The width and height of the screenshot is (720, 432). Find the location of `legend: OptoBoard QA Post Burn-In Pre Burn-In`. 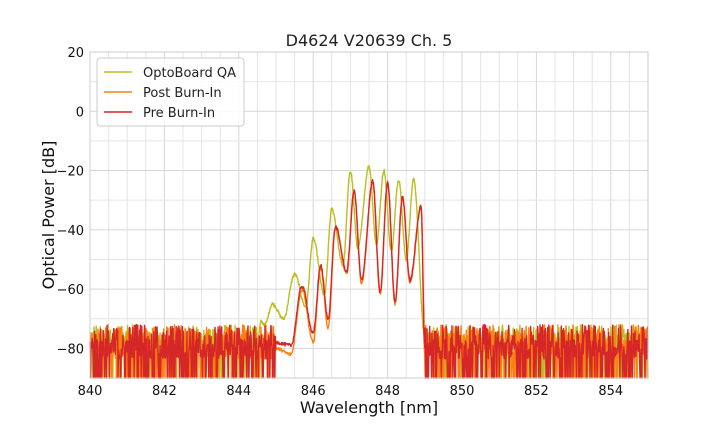

legend: OptoBoard QA Post Burn-In Pre Burn-In is located at coordinates (170, 92).